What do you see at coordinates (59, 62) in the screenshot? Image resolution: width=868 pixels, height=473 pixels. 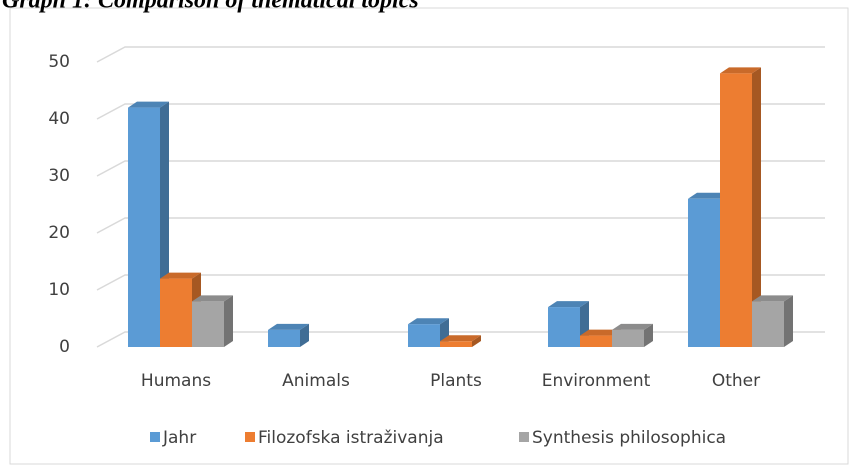 I see `y-tick-label: 50` at bounding box center [59, 62].